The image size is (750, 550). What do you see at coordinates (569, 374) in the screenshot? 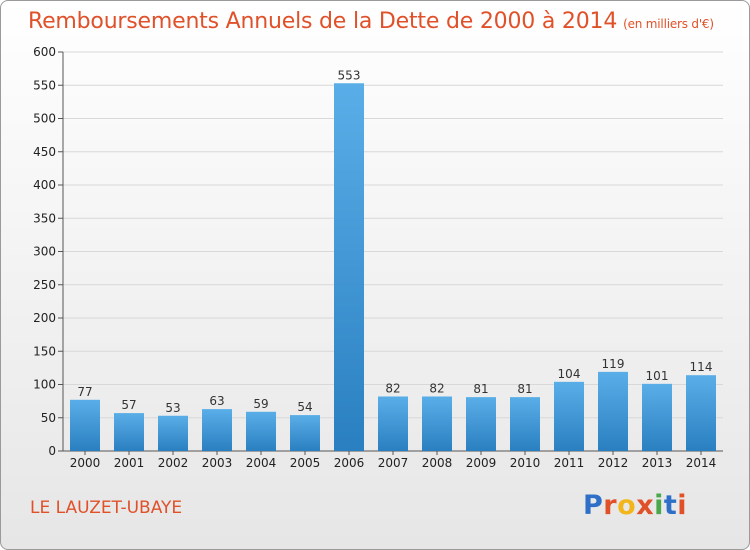
I see `data-label: 104` at bounding box center [569, 374].